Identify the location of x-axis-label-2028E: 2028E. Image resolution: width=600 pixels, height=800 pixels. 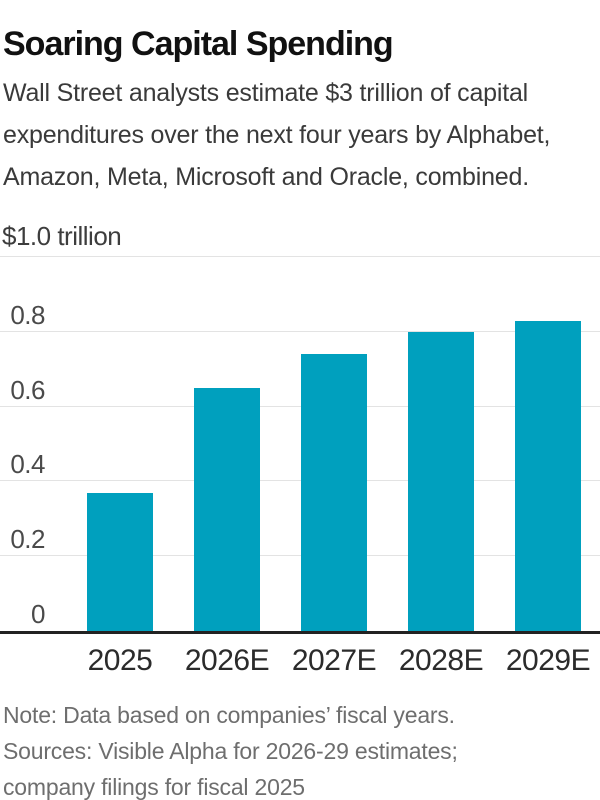
(441, 660).